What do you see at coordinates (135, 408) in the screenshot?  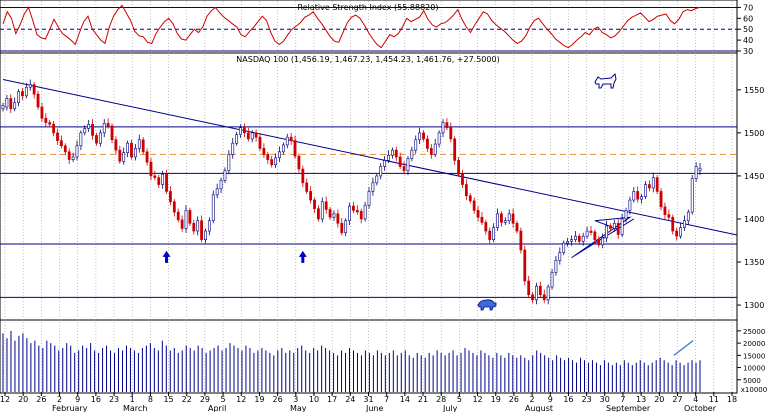 I see `month-label: March` at bounding box center [135, 408].